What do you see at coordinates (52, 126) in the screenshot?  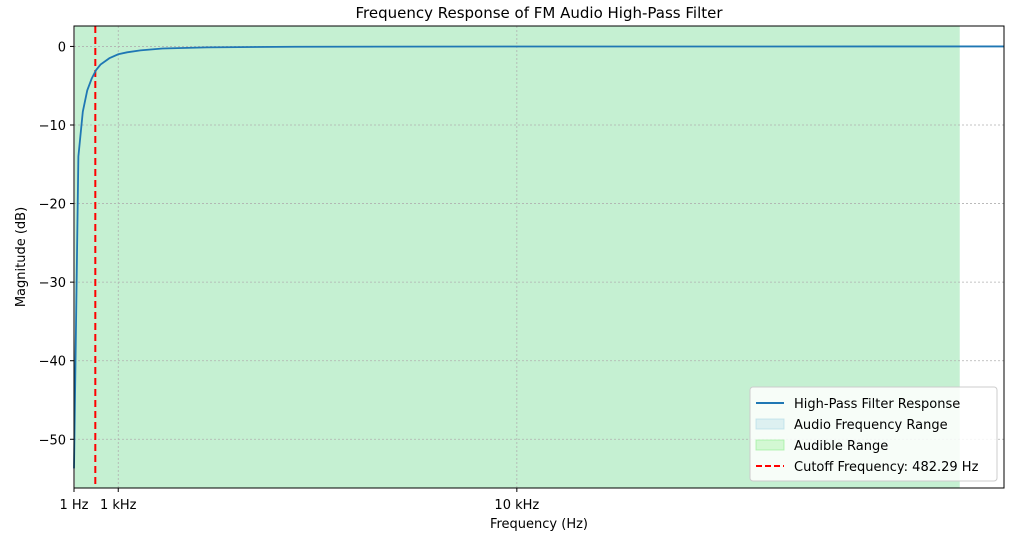 I see `y-tick-label: −10` at bounding box center [52, 126].